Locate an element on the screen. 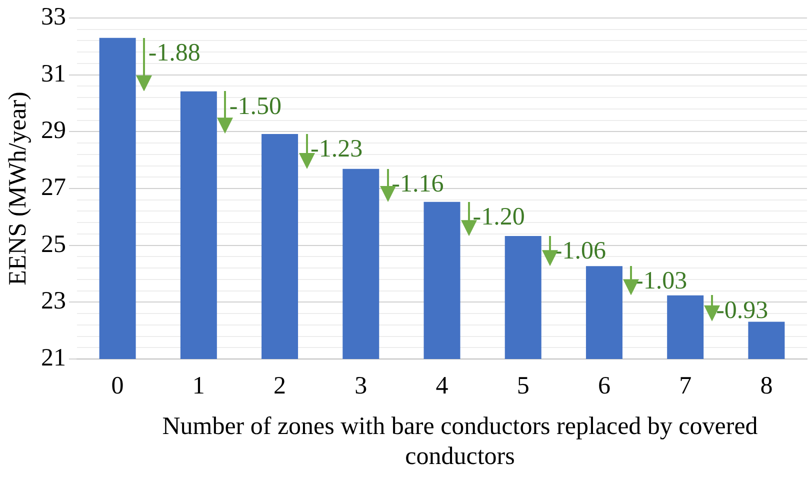  y-tick-label: 25 is located at coordinates (53, 244).